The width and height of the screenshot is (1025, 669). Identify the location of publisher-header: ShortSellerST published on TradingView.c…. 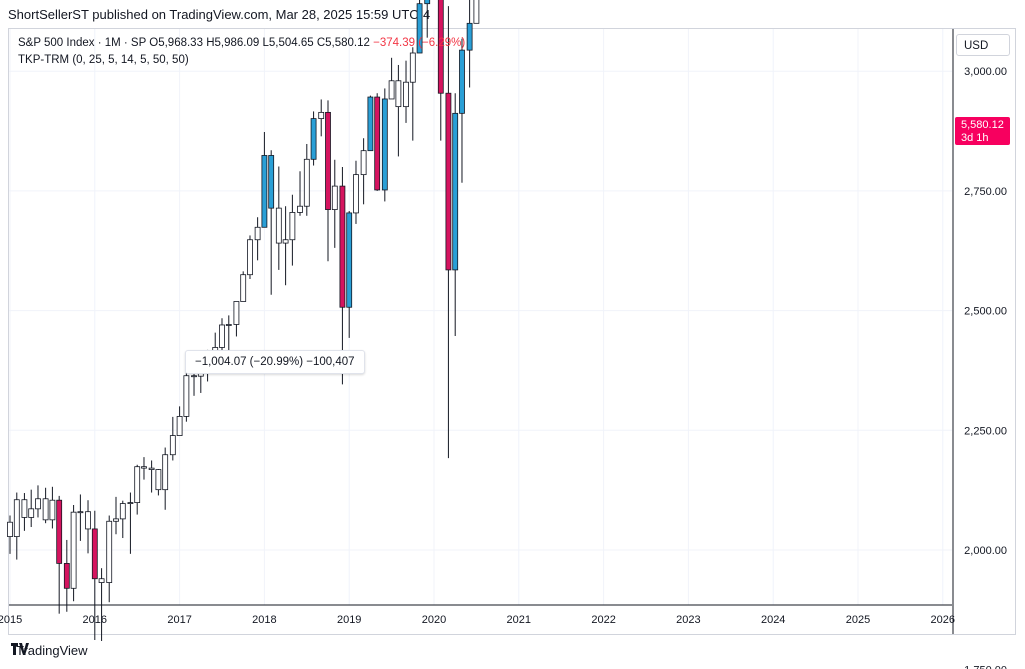
(219, 14).